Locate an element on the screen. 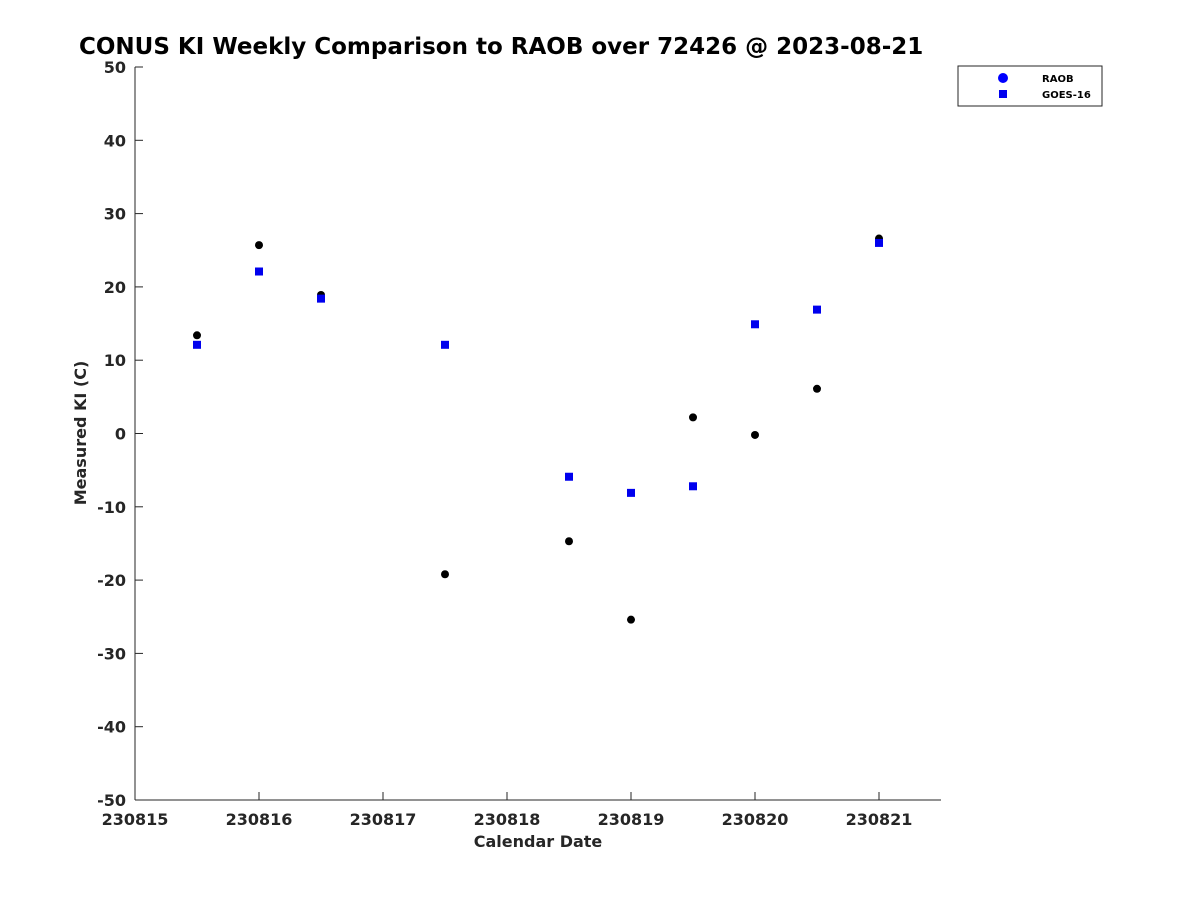  x-axis-label: Calendar Date is located at coordinates (538, 841).